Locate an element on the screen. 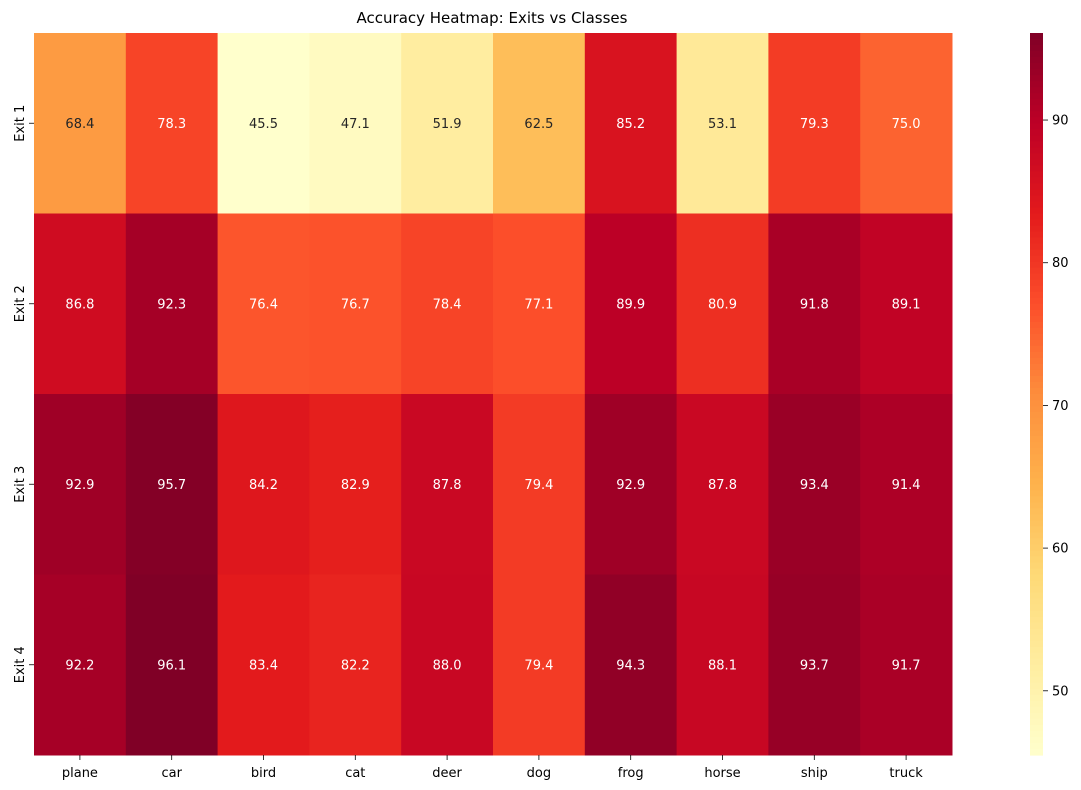 The height and width of the screenshot is (790, 1081). x-axis: plane car bird cat deer dog frog horse ship truck is located at coordinates (492, 768).